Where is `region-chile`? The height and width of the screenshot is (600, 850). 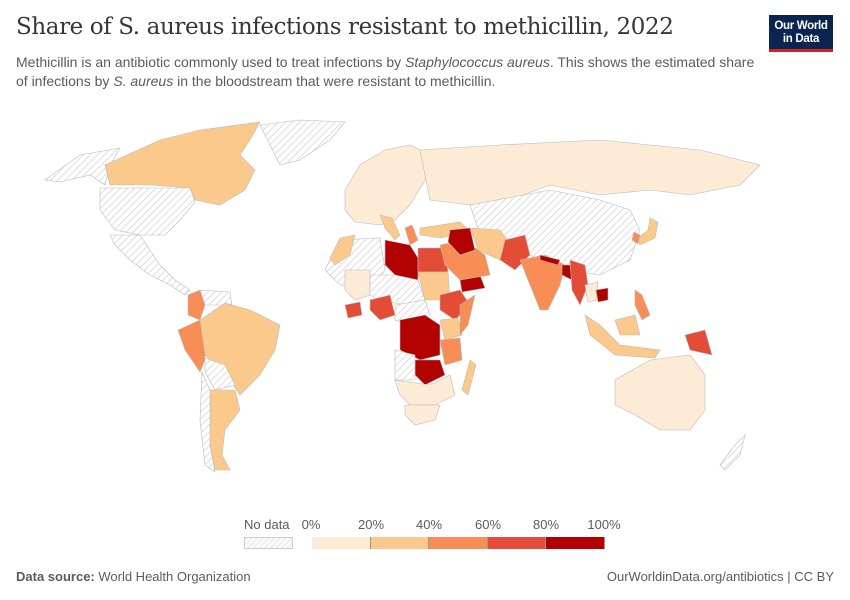 region-chile is located at coordinates (207, 422).